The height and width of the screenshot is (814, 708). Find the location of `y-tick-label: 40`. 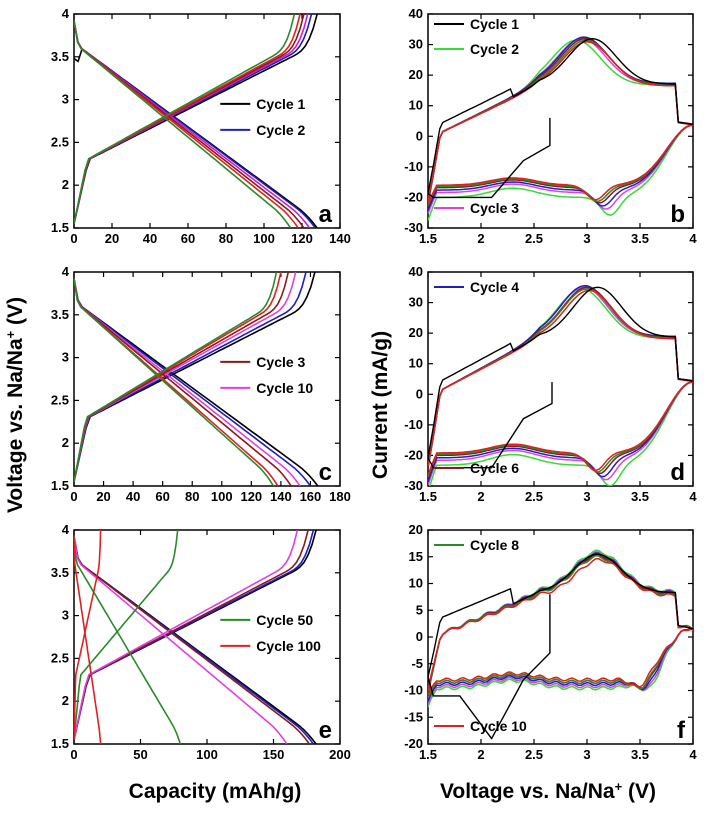

y-tick-label: 40 is located at coordinates (416, 13).